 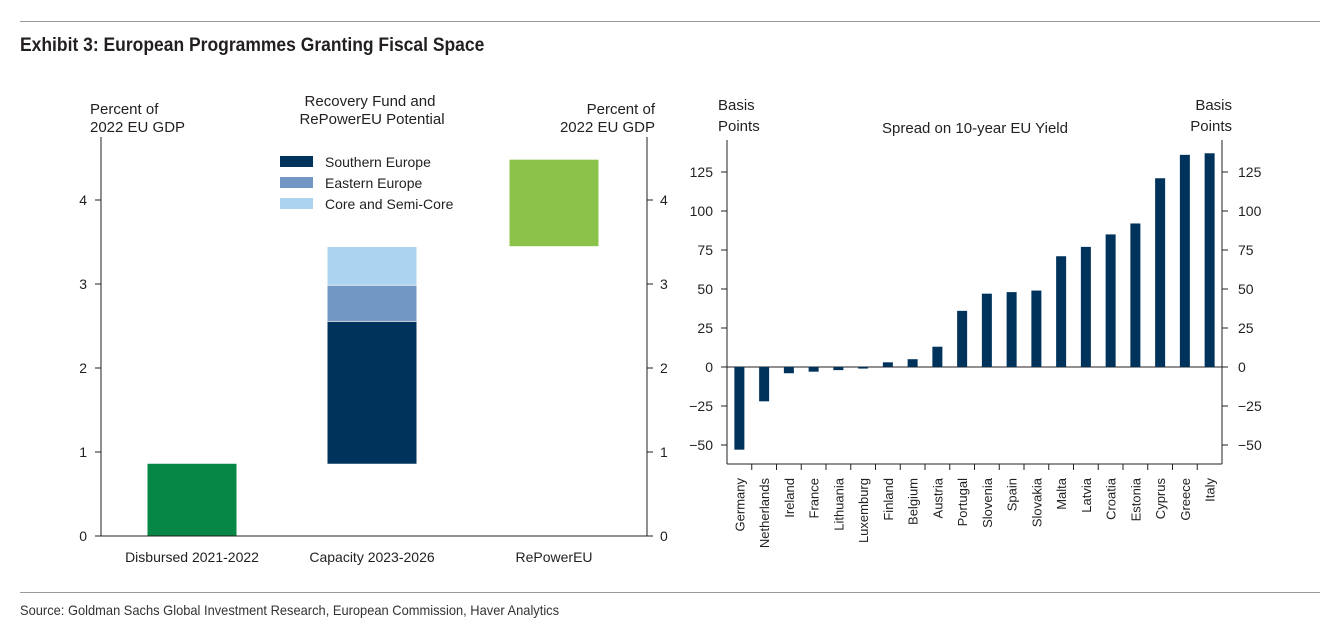 I want to click on bp-left-label-line1: Basis, so click(x=736, y=105).